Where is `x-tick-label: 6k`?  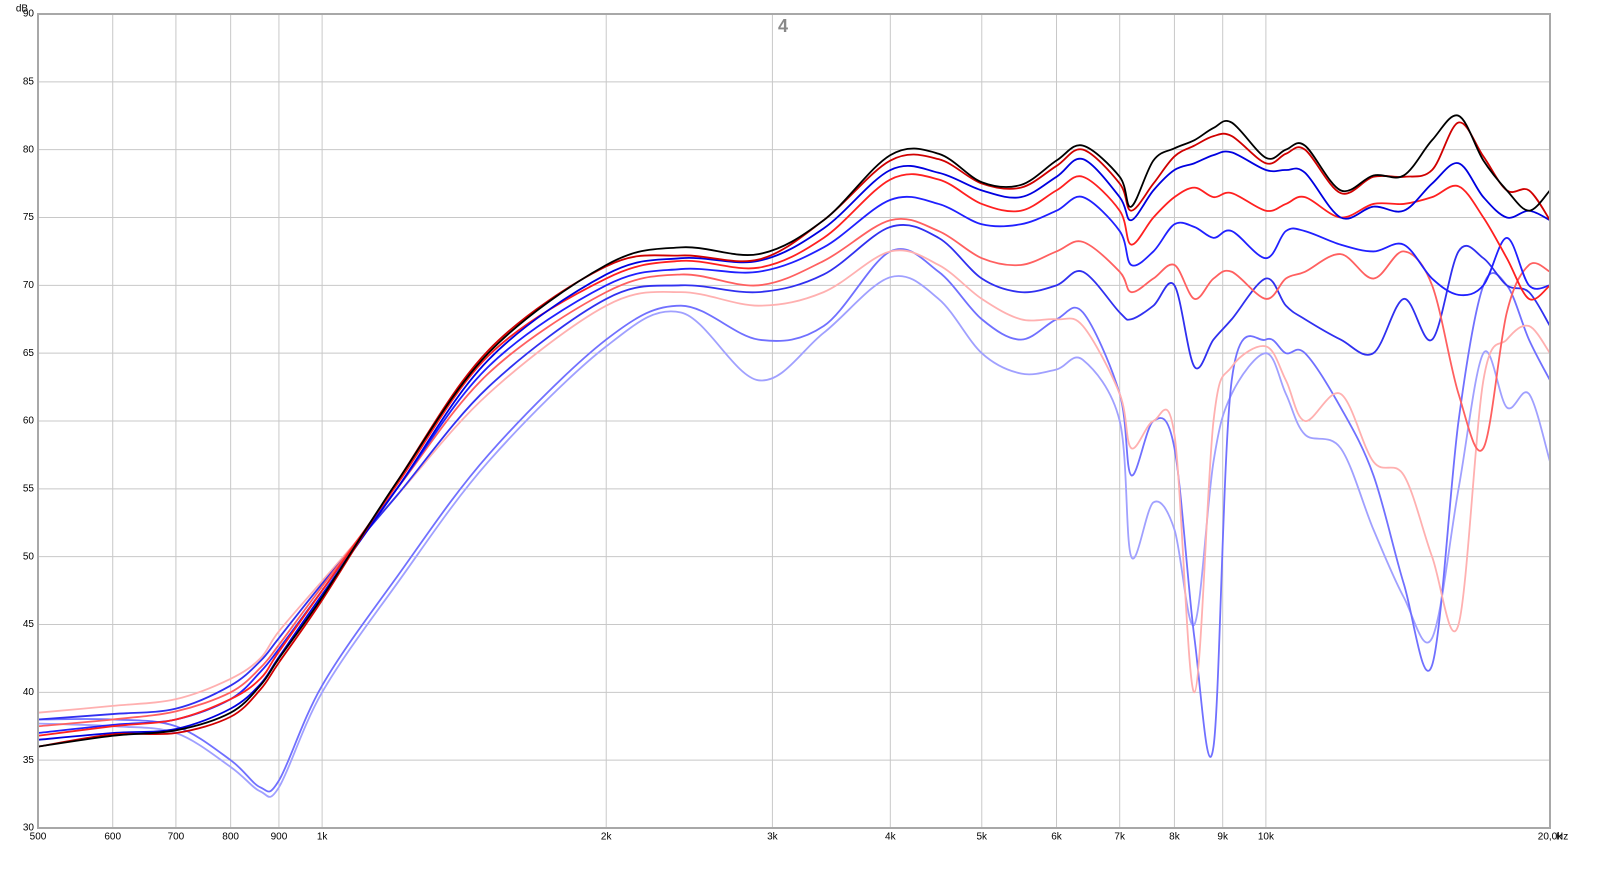 x-tick-label: 6k is located at coordinates (1057, 837).